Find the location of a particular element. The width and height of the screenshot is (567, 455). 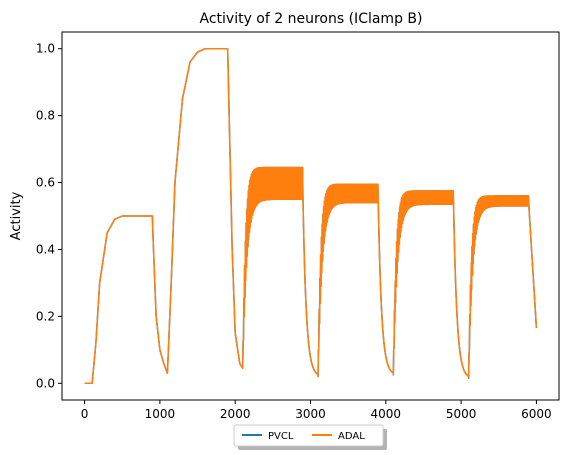

legend-label-adal: ADAL is located at coordinates (351, 436).